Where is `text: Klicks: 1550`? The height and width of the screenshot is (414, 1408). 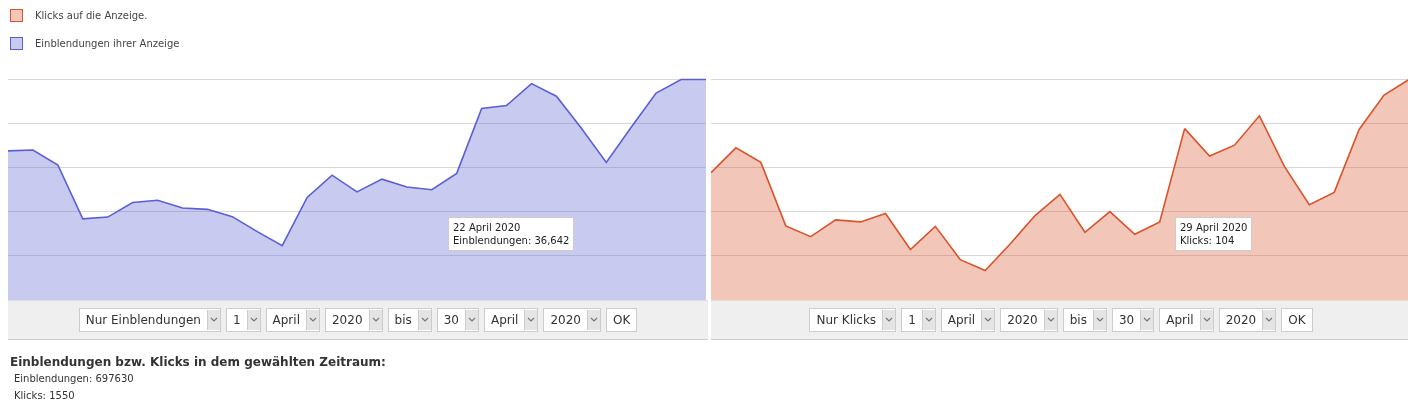 text: Klicks: 1550 is located at coordinates (45, 395).